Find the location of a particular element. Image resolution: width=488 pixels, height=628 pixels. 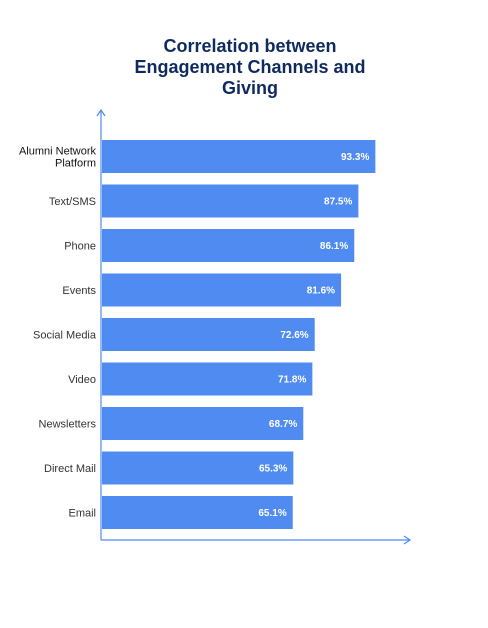

category-label: Newsletters is located at coordinates (68, 425).